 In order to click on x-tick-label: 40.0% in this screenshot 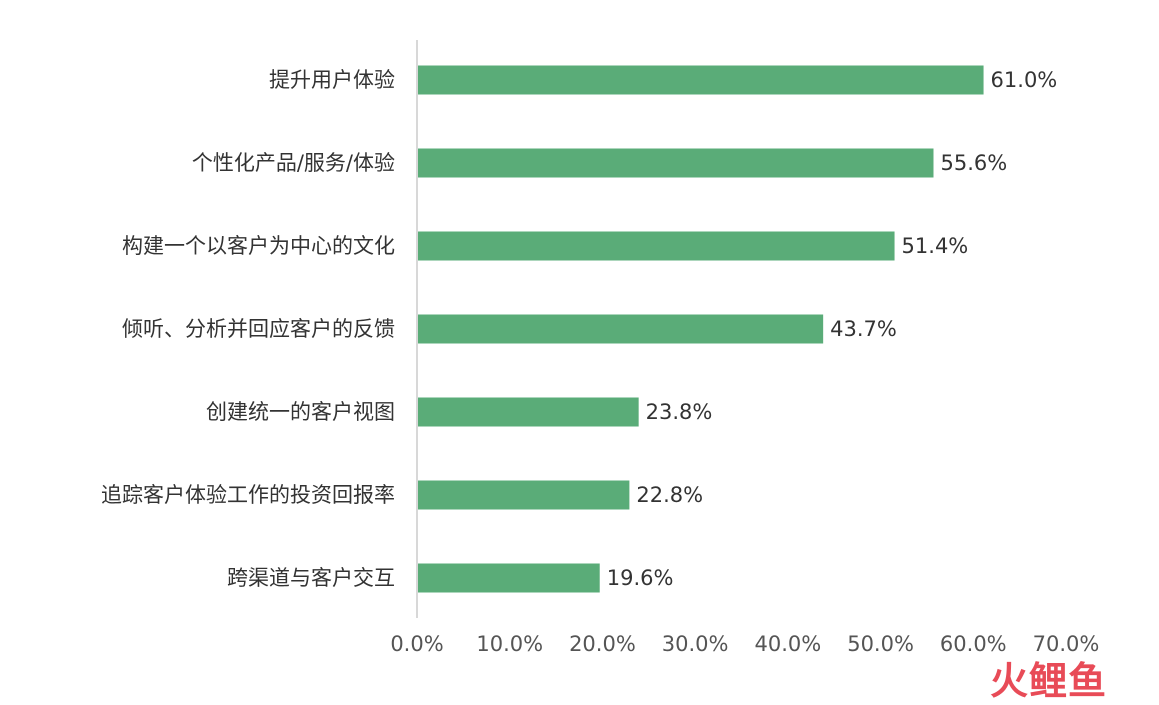, I will do `click(787, 644)`.